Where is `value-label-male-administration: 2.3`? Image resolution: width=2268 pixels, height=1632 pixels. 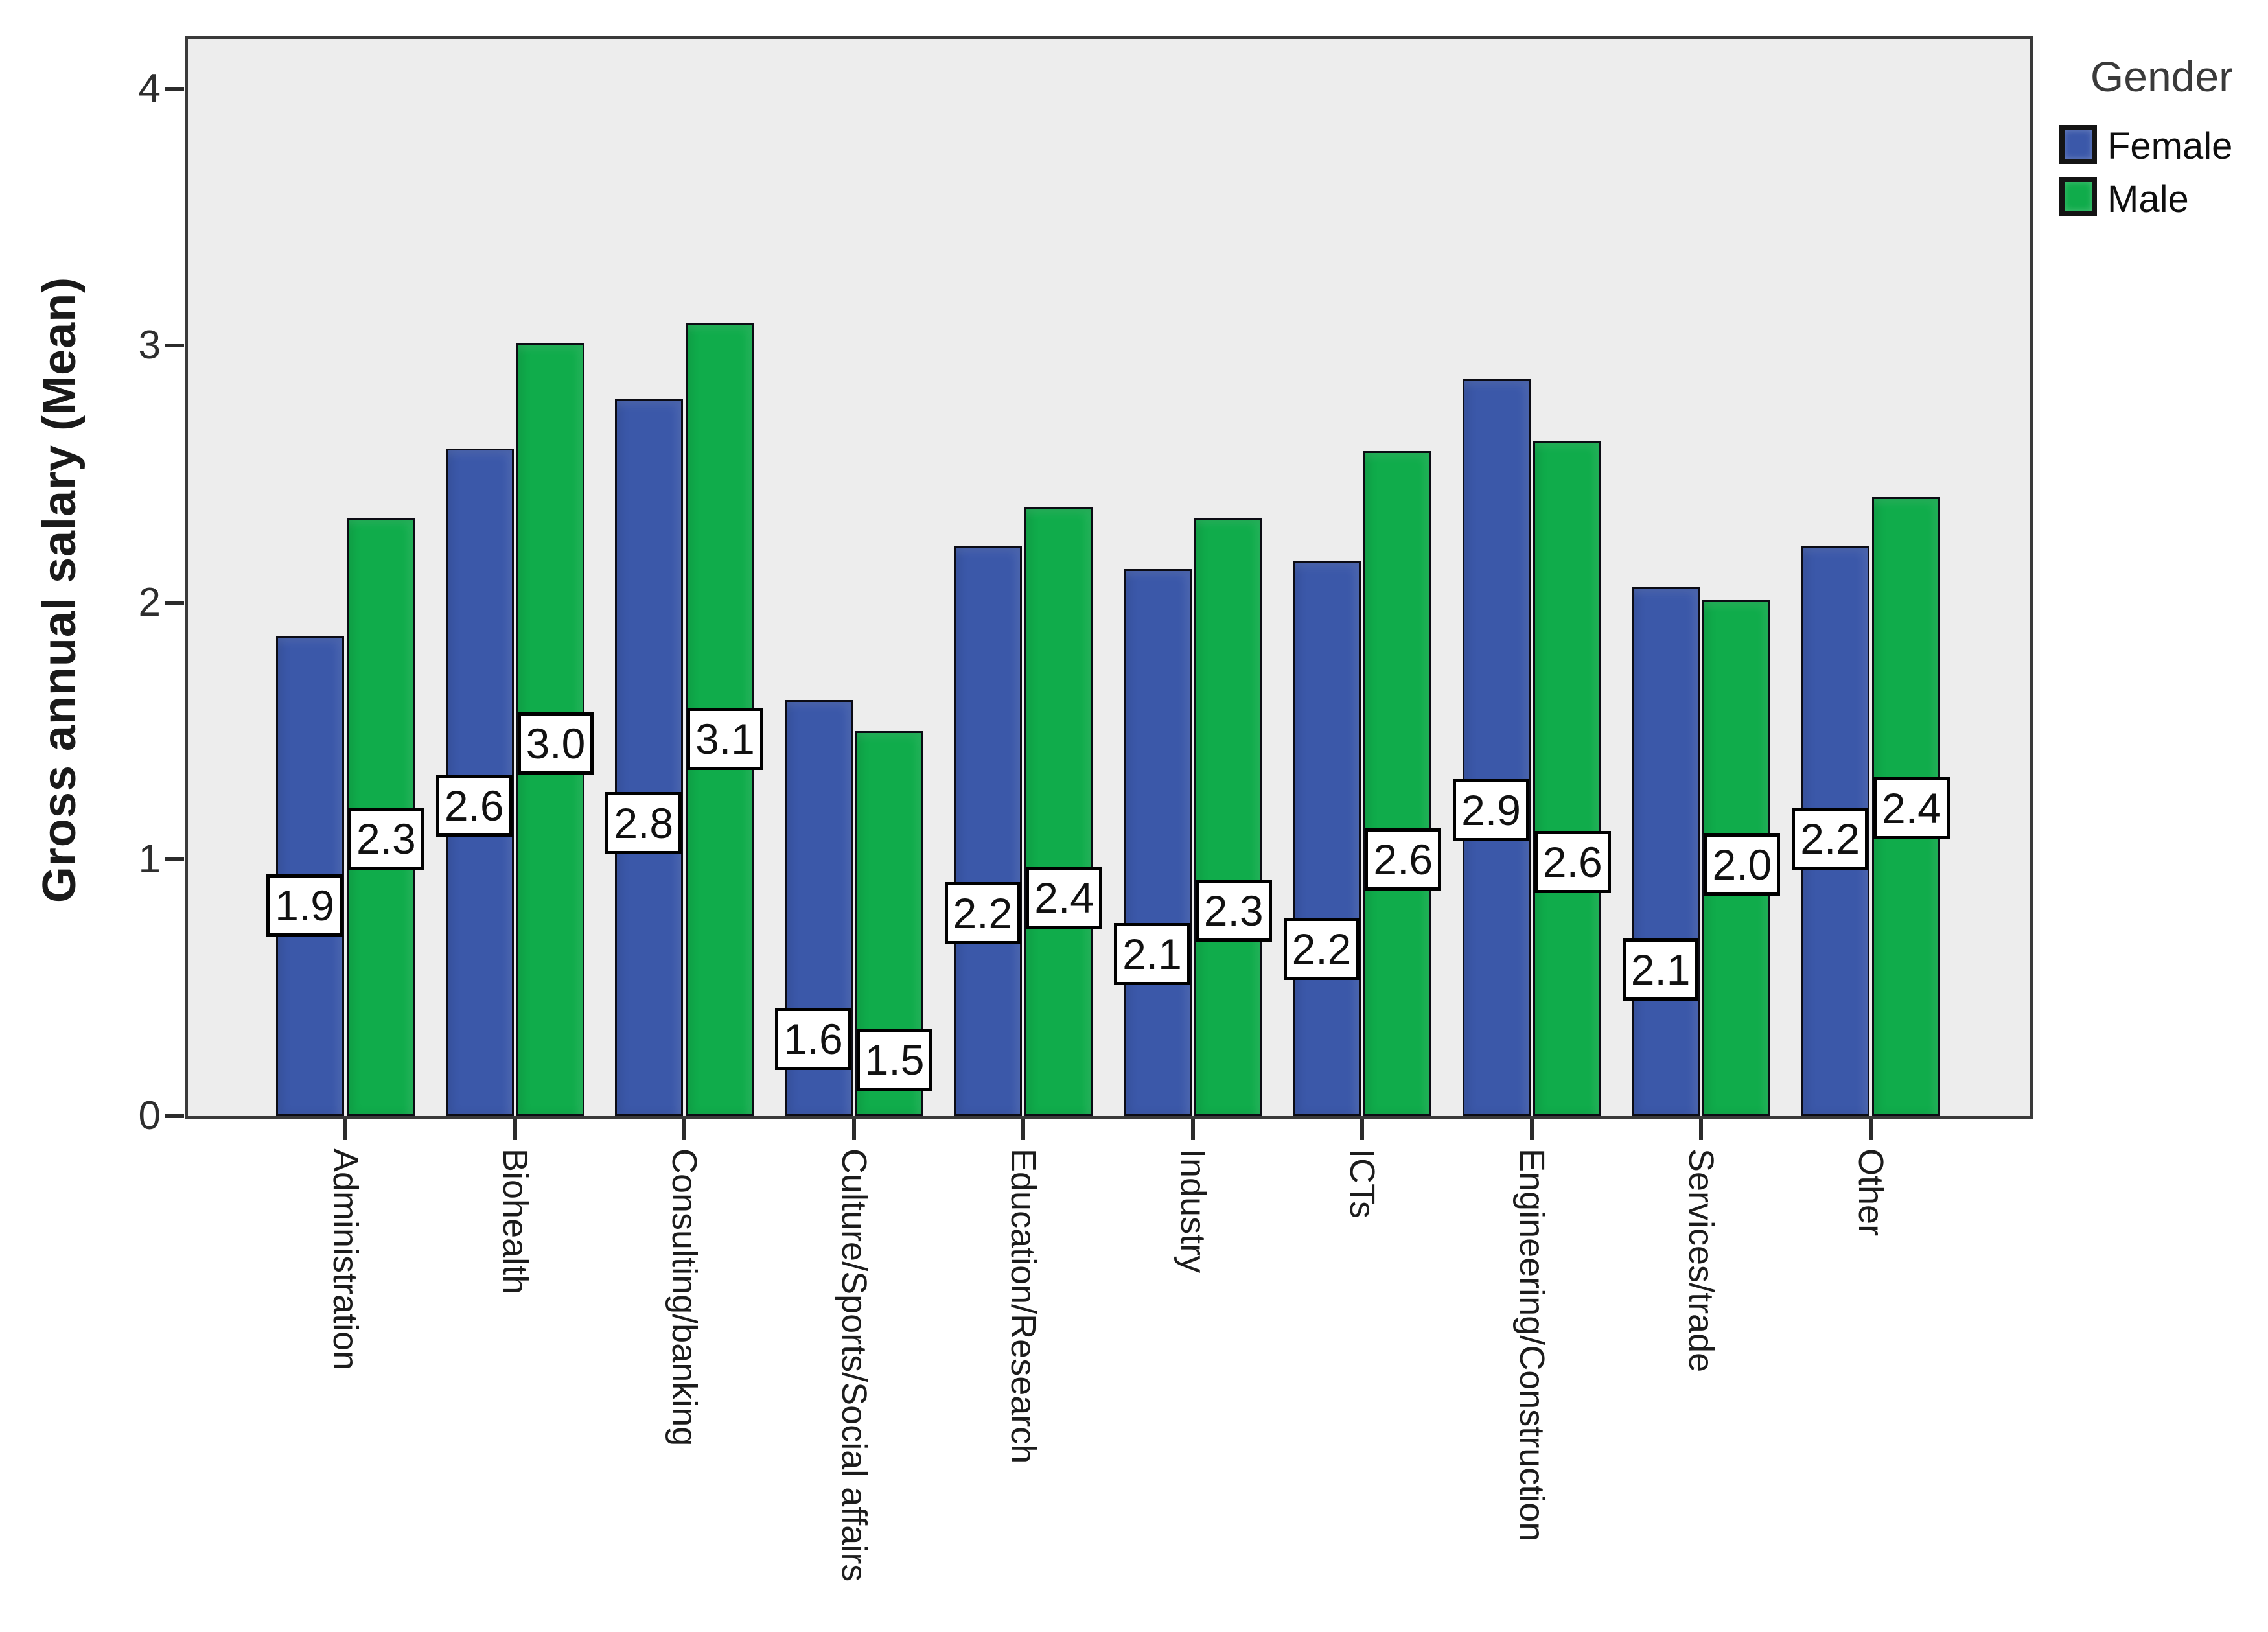
value-label-male-administration: 2.3 is located at coordinates (386, 839).